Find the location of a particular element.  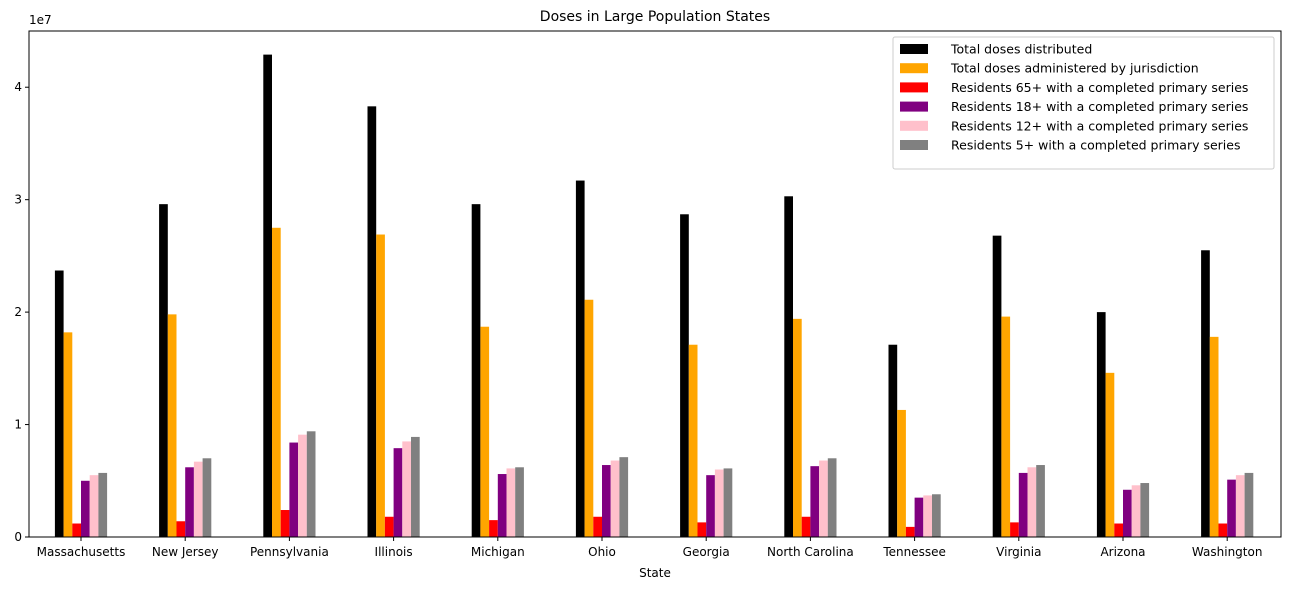

y-tick-label: 4 is located at coordinates (18, 87).